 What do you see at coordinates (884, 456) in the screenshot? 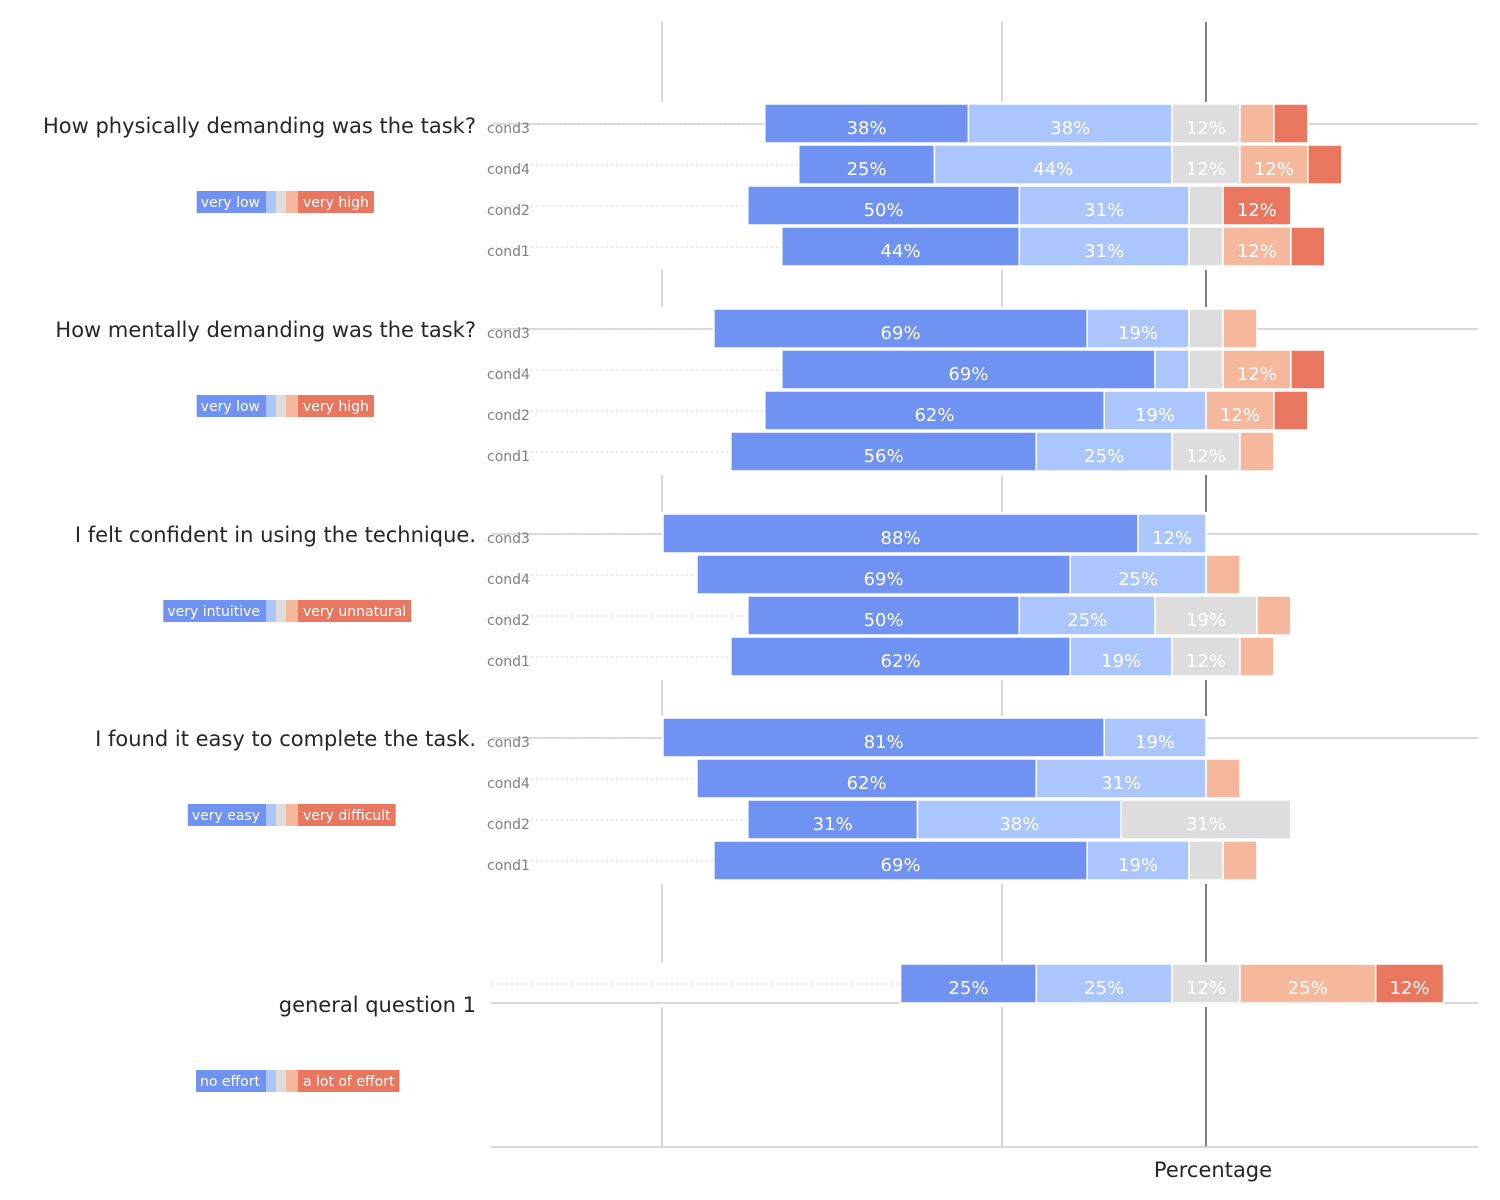
I see `segment-label: 56%` at bounding box center [884, 456].